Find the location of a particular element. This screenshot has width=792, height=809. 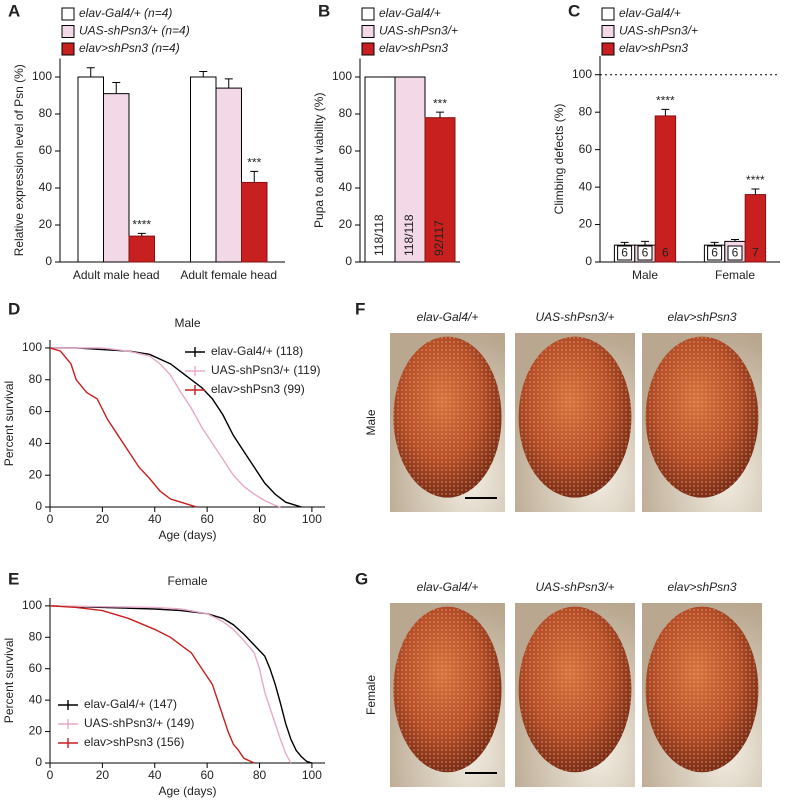

column-label: elav>shPsn3 is located at coordinates (701, 587).